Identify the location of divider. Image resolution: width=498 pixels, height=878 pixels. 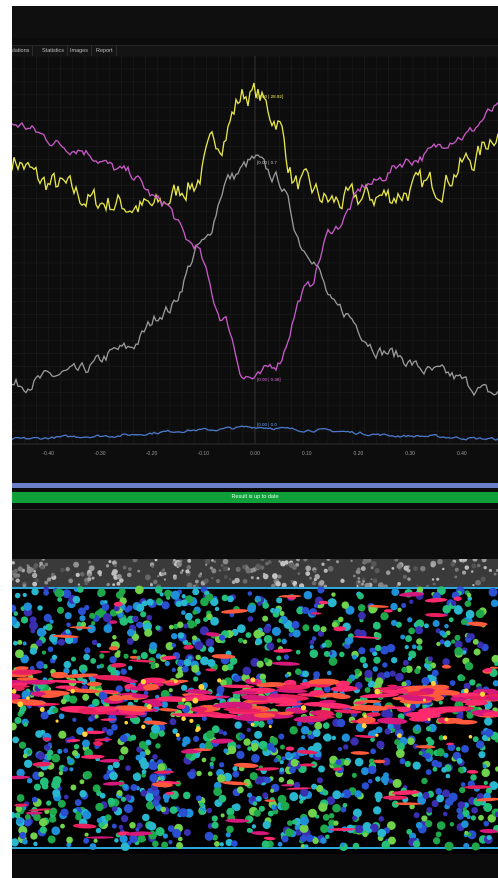
(255, 509).